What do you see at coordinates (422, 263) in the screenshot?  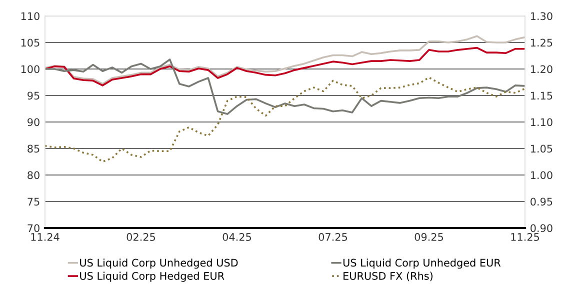 I see `legend-label: US Liquid Corp Unhedged EUR` at bounding box center [422, 263].